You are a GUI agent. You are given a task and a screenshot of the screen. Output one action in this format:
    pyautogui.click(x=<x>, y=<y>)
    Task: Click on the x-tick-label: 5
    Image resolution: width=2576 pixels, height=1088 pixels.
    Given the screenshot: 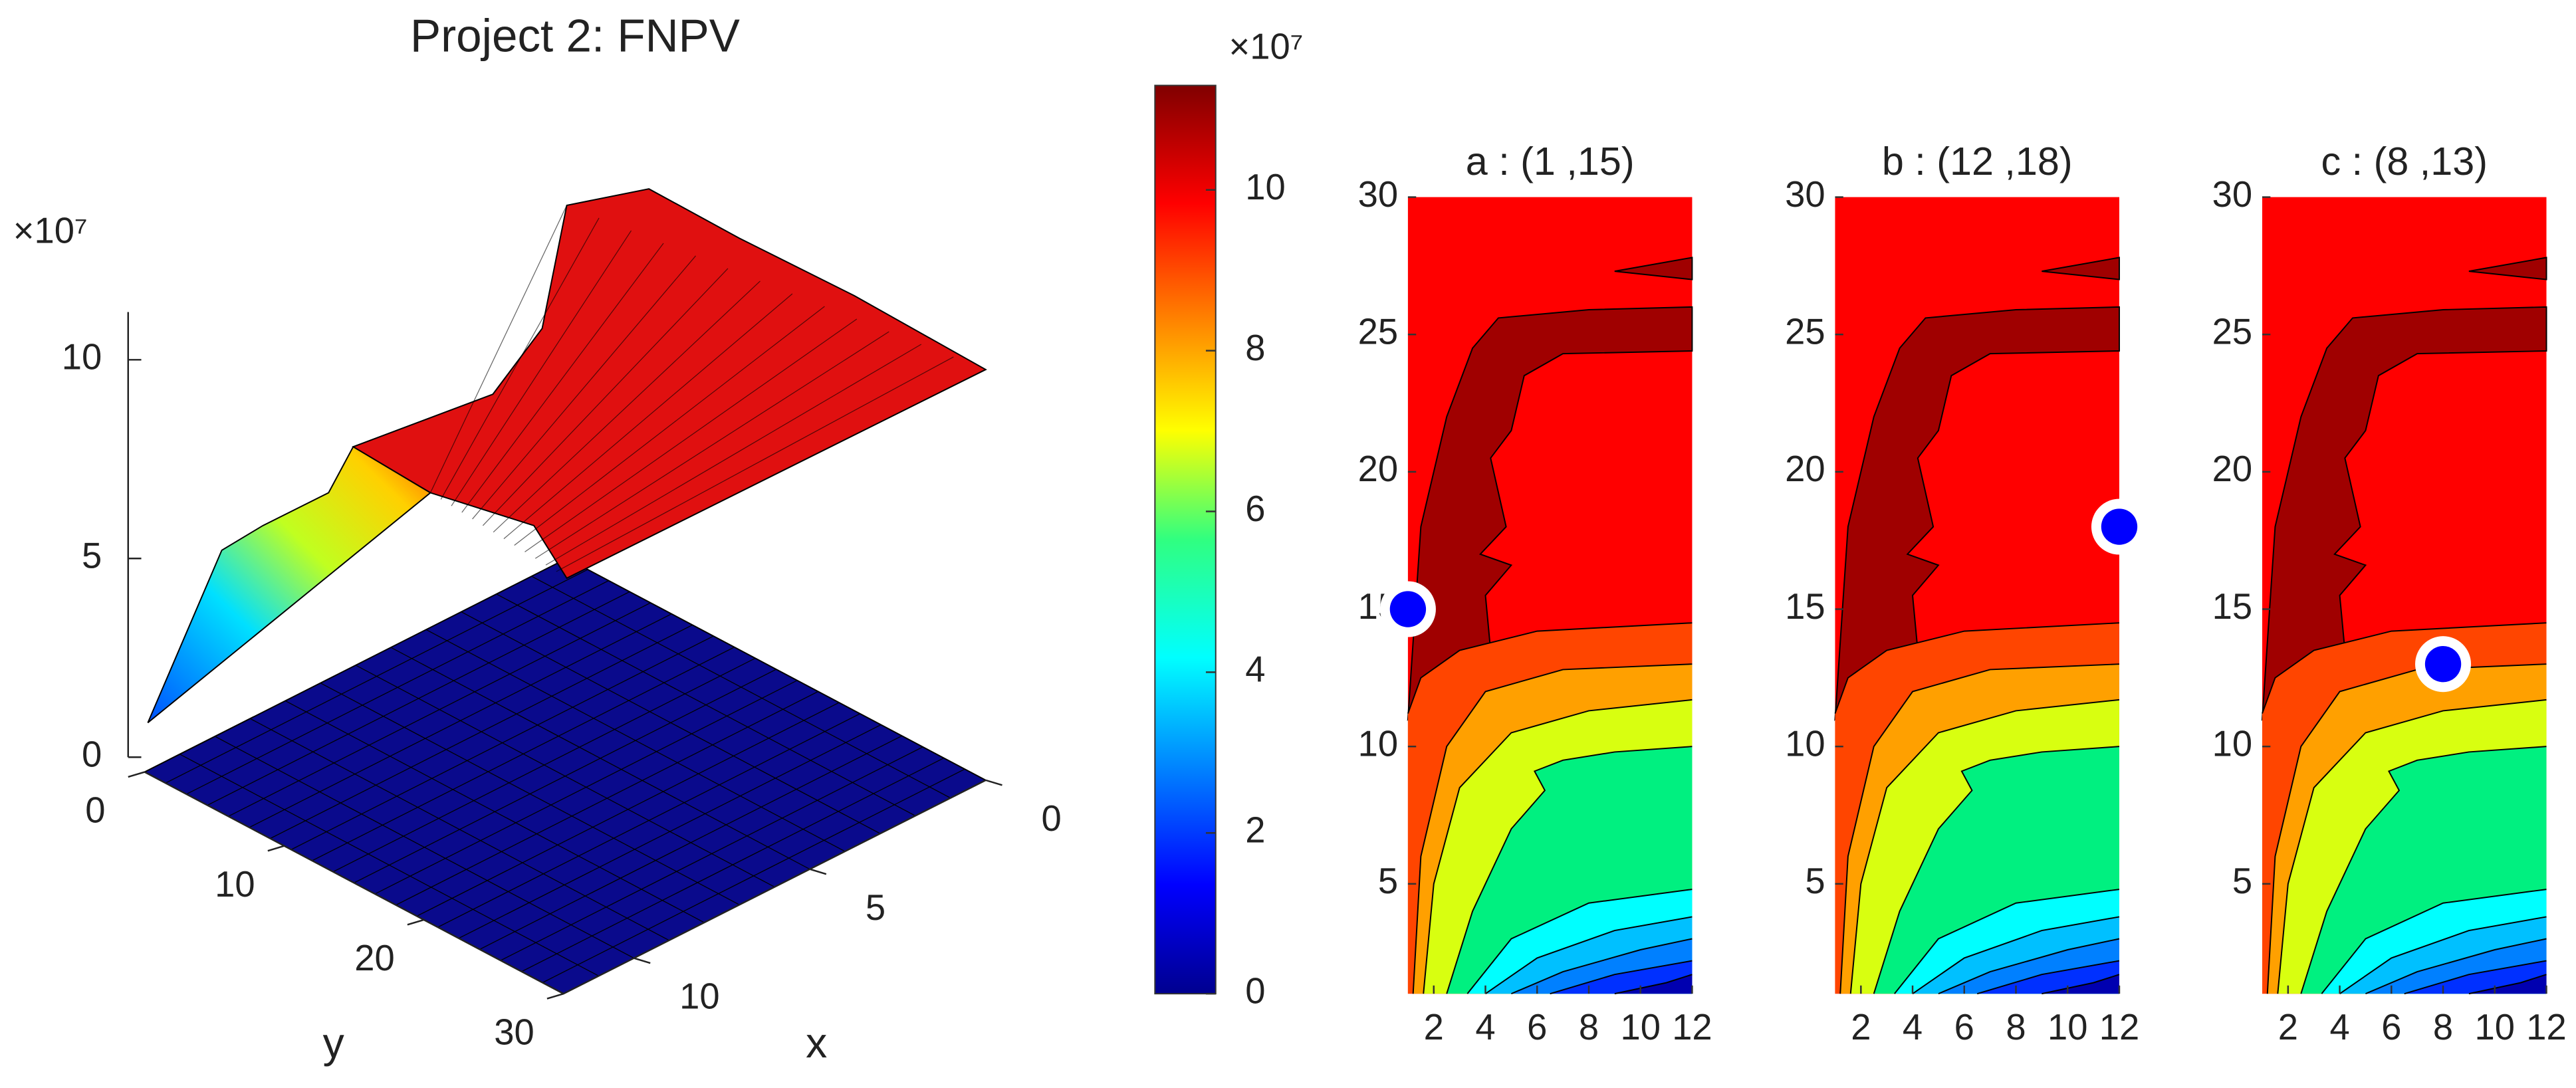 What is the action you would take?
    pyautogui.click(x=875, y=908)
    